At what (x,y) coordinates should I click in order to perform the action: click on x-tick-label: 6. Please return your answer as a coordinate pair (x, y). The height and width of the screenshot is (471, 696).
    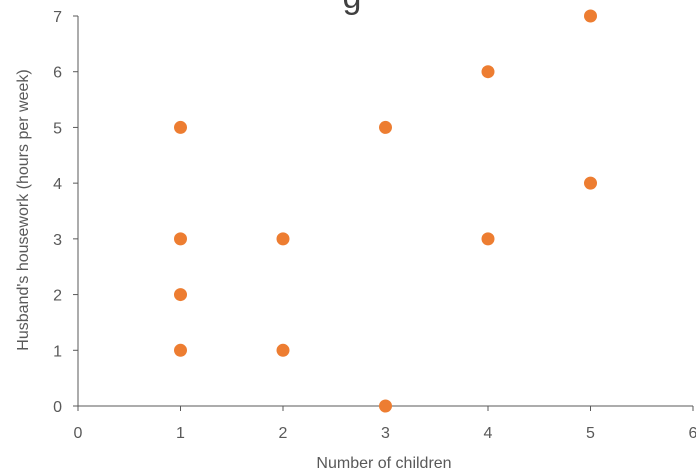
    Looking at the image, I should click on (692, 433).